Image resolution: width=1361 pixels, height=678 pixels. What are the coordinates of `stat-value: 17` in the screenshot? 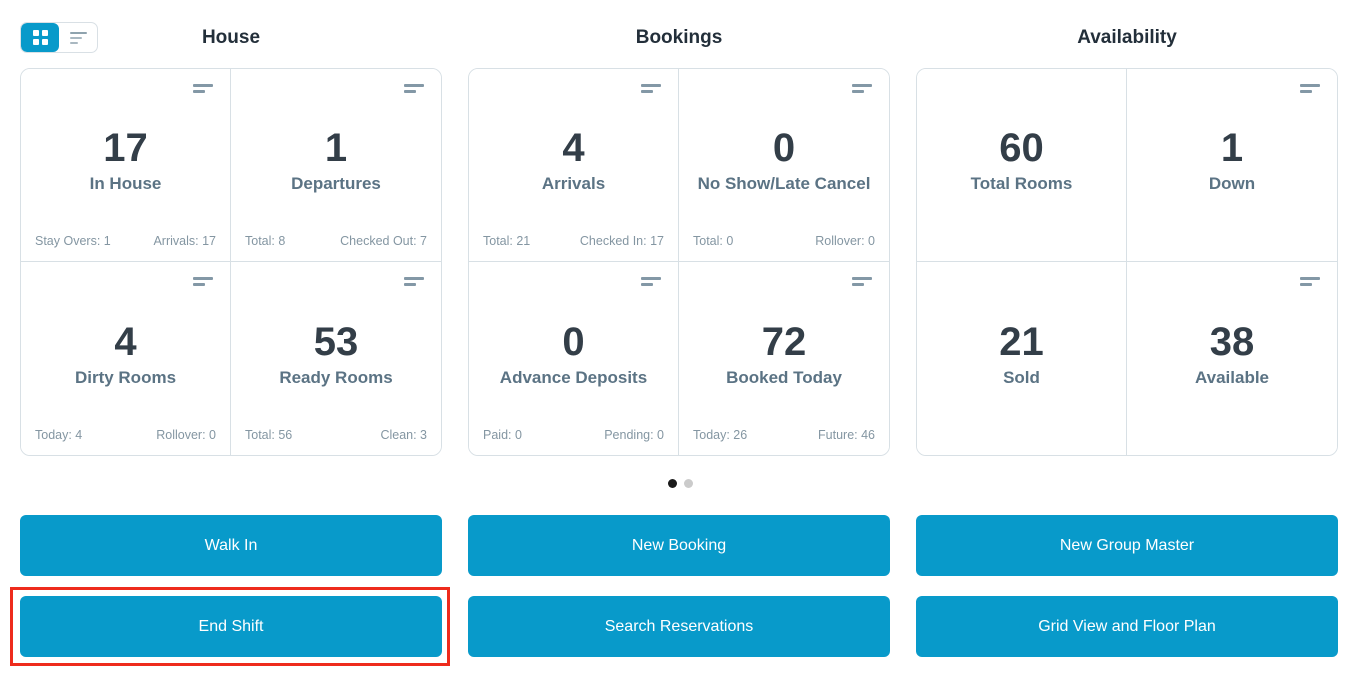 It's located at (125, 148).